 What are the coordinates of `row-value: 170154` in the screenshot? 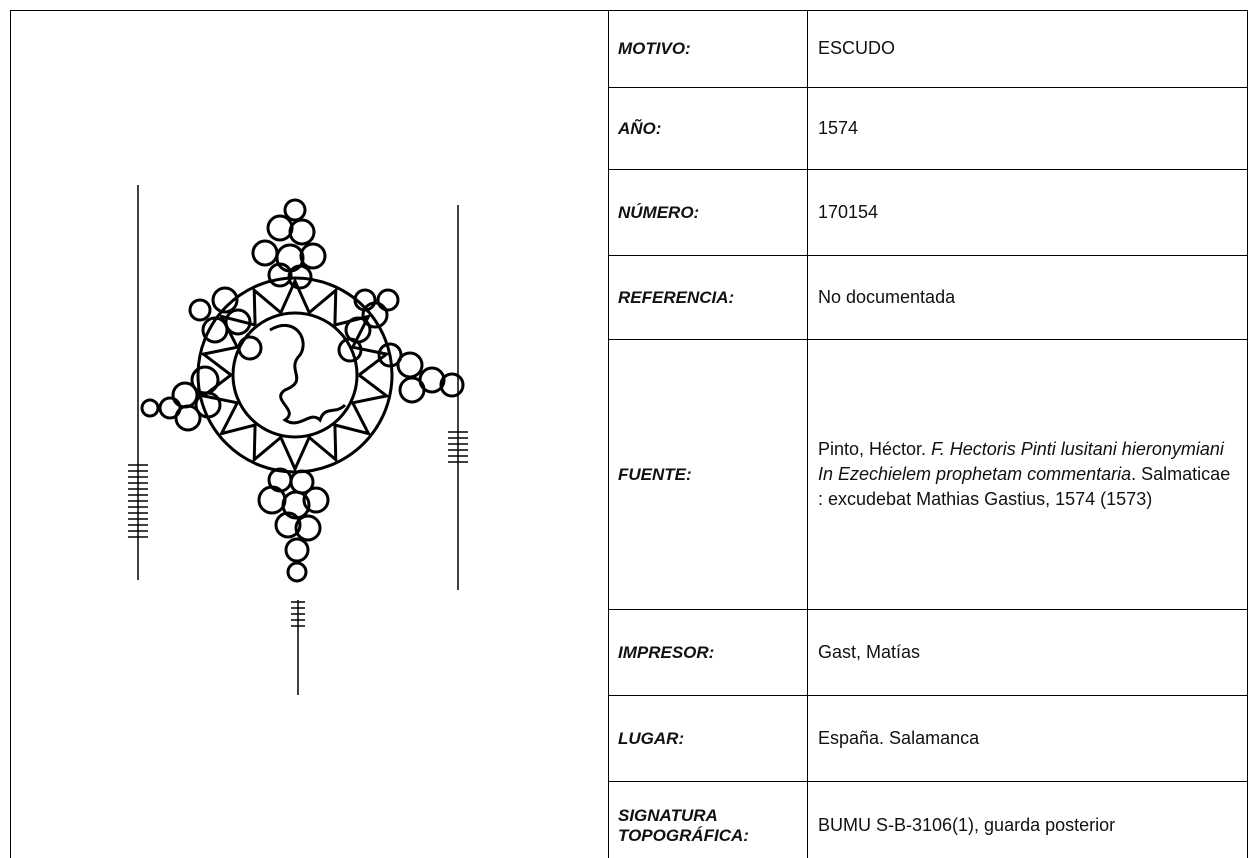 It's located at (848, 212).